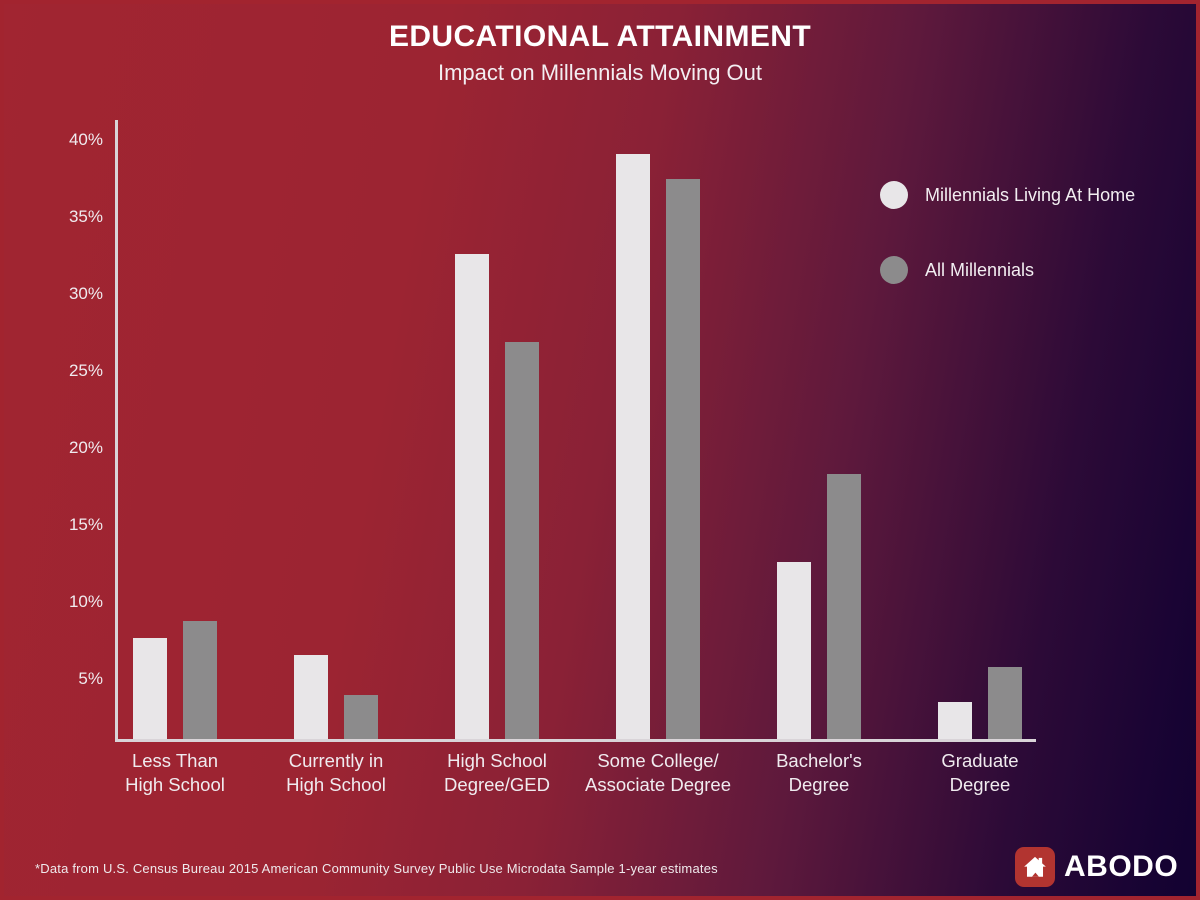 The height and width of the screenshot is (900, 1200). I want to click on legend-item-1: All Millennials, so click(1007, 270).